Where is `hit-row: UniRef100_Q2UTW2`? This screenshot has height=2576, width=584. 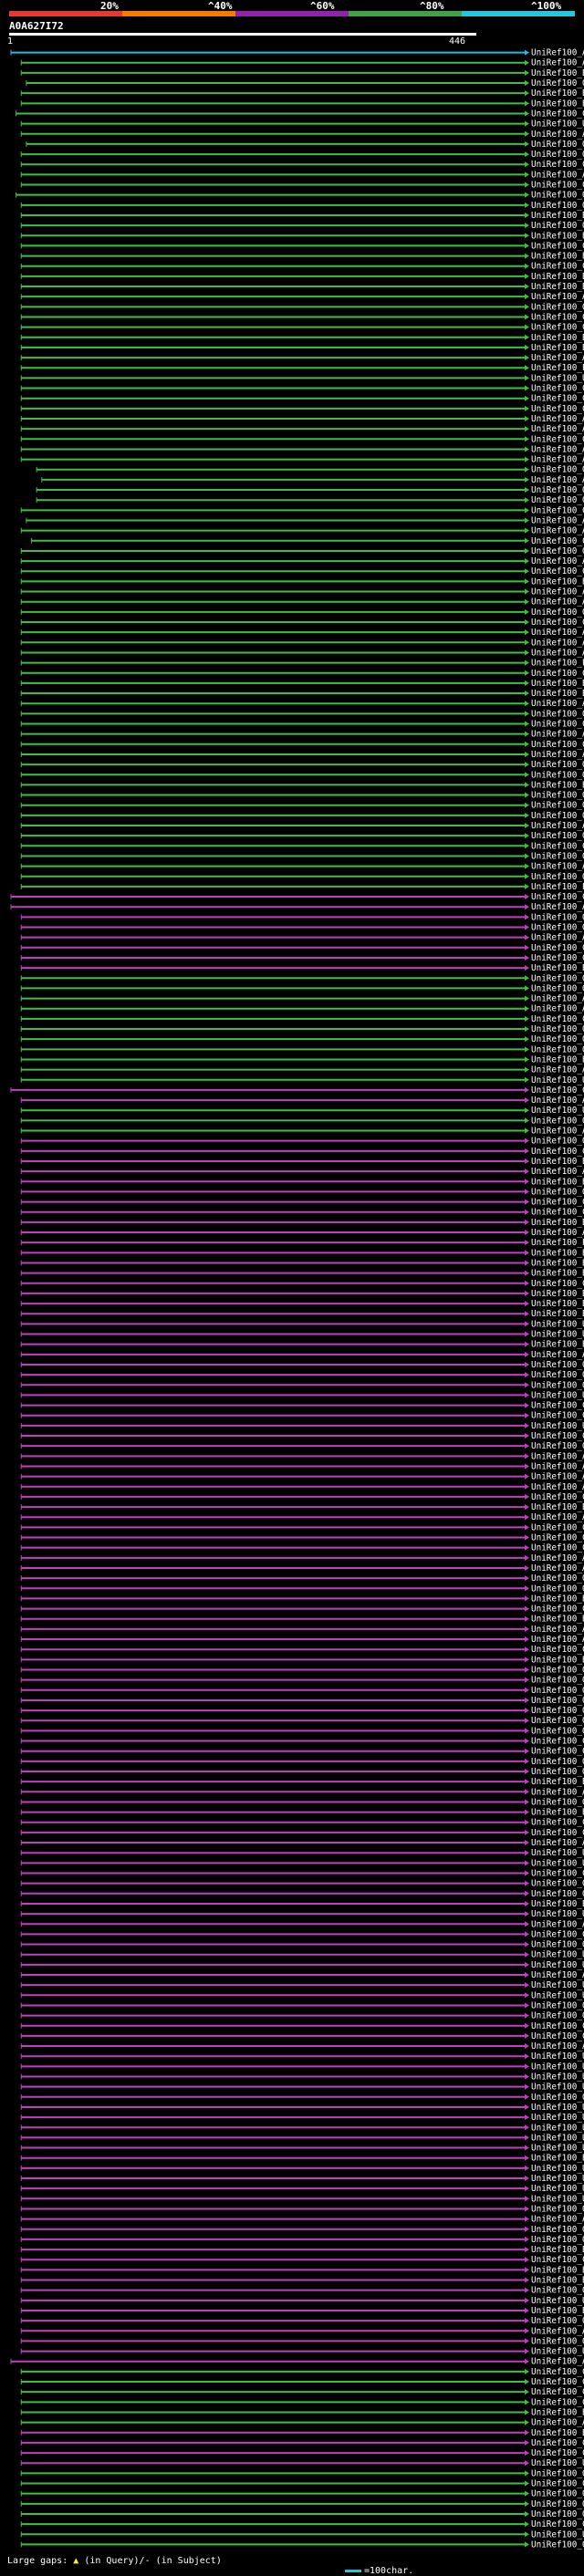
hit-row: UniRef100_Q2UTW2 is located at coordinates (302, 1579).